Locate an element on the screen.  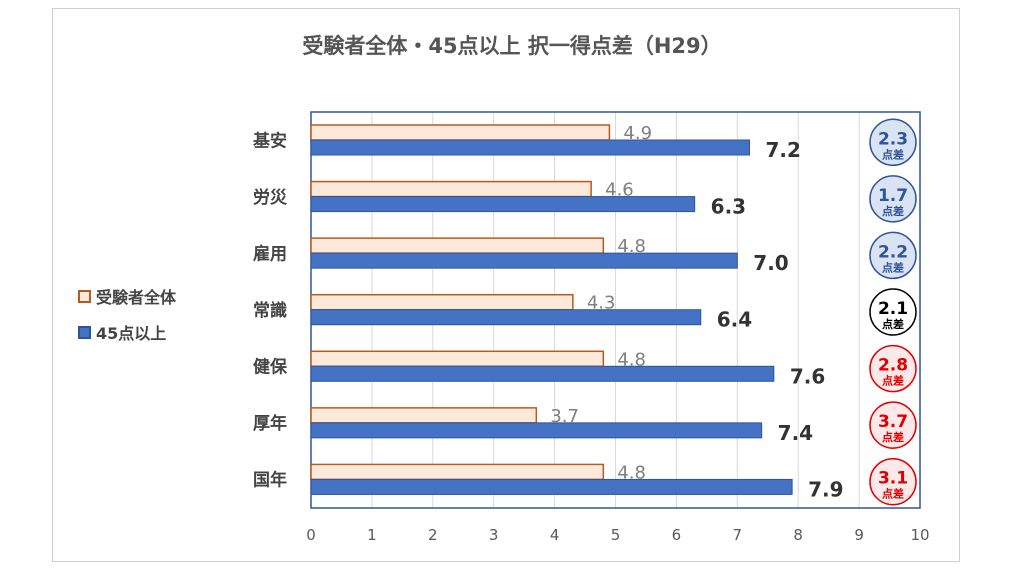
x-tick-label: 2 is located at coordinates (433, 535).